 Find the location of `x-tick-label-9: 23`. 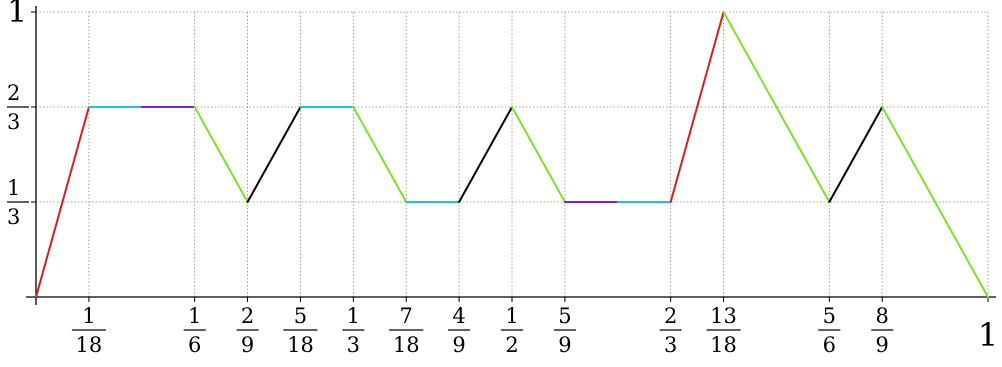

x-tick-label-9: 23 is located at coordinates (670, 330).